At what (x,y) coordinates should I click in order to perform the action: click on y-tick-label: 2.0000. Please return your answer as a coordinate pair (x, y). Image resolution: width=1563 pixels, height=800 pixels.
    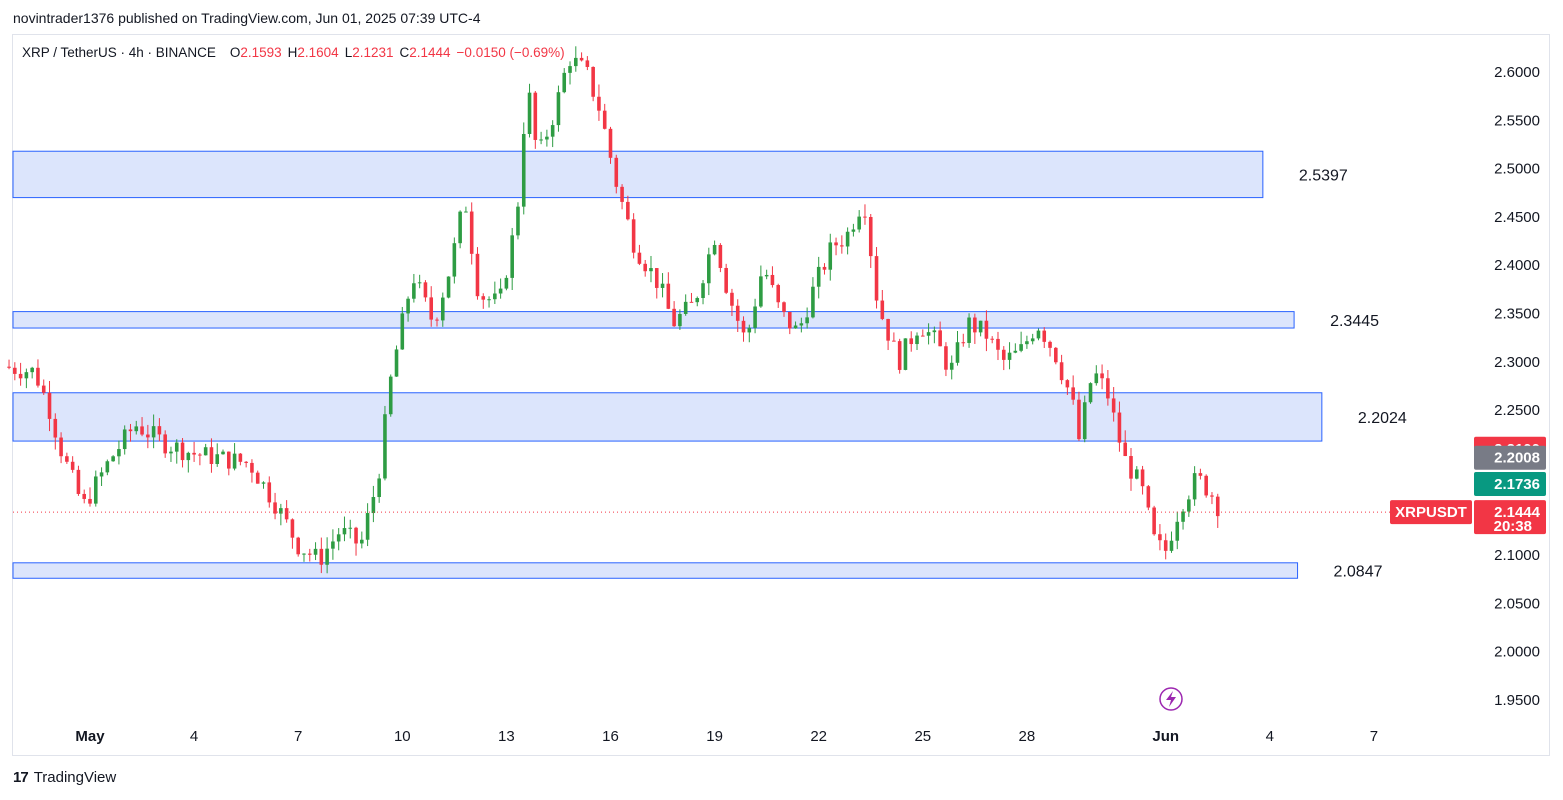
    Looking at the image, I should click on (1517, 652).